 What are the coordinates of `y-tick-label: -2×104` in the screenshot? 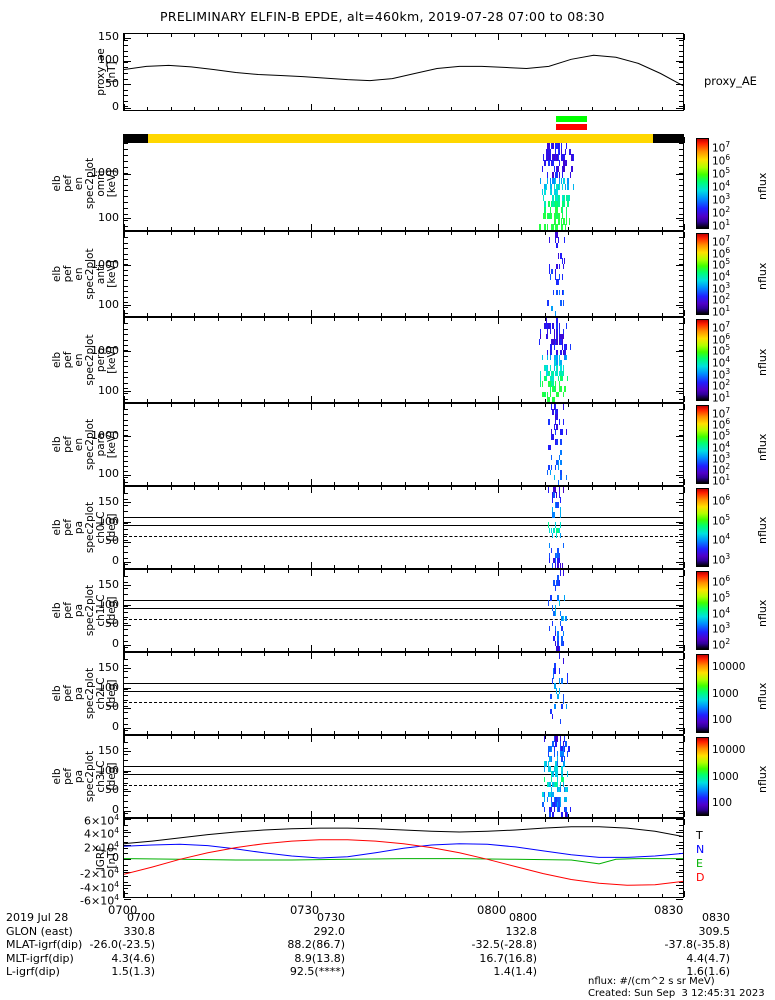 It's located at (99, 873).